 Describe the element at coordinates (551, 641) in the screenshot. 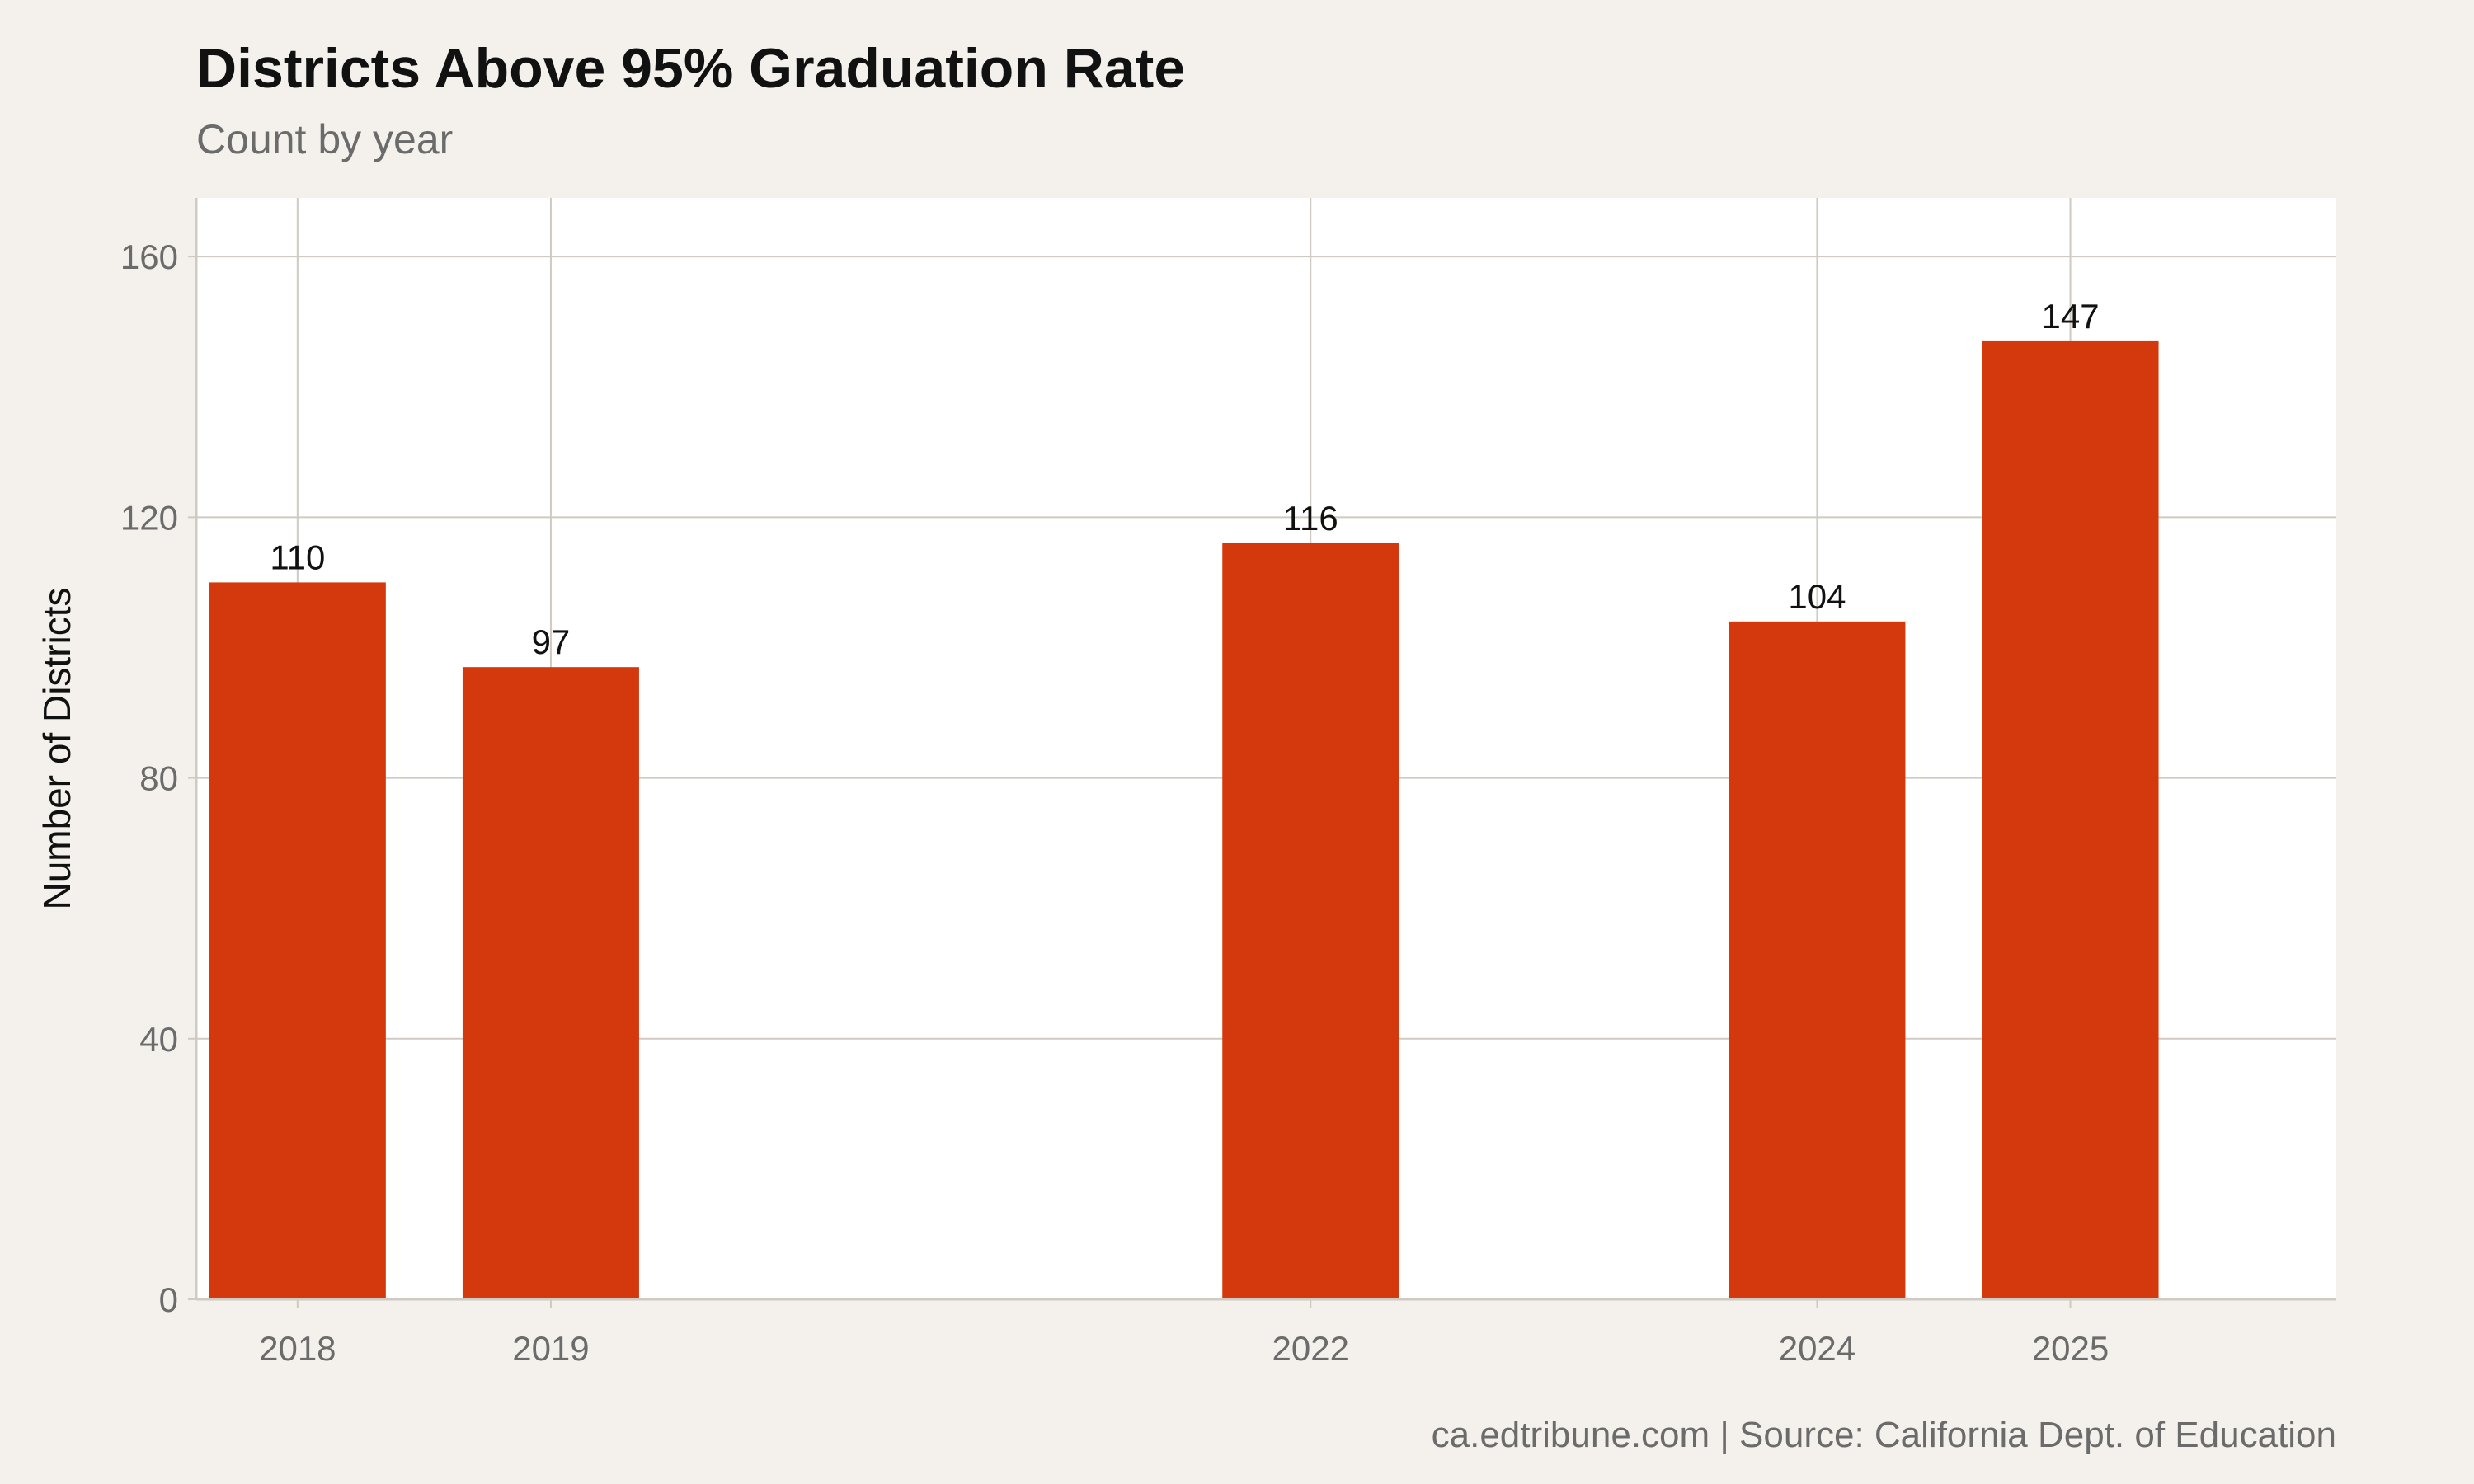

I see `bar-value-label-2019: 97` at that location.